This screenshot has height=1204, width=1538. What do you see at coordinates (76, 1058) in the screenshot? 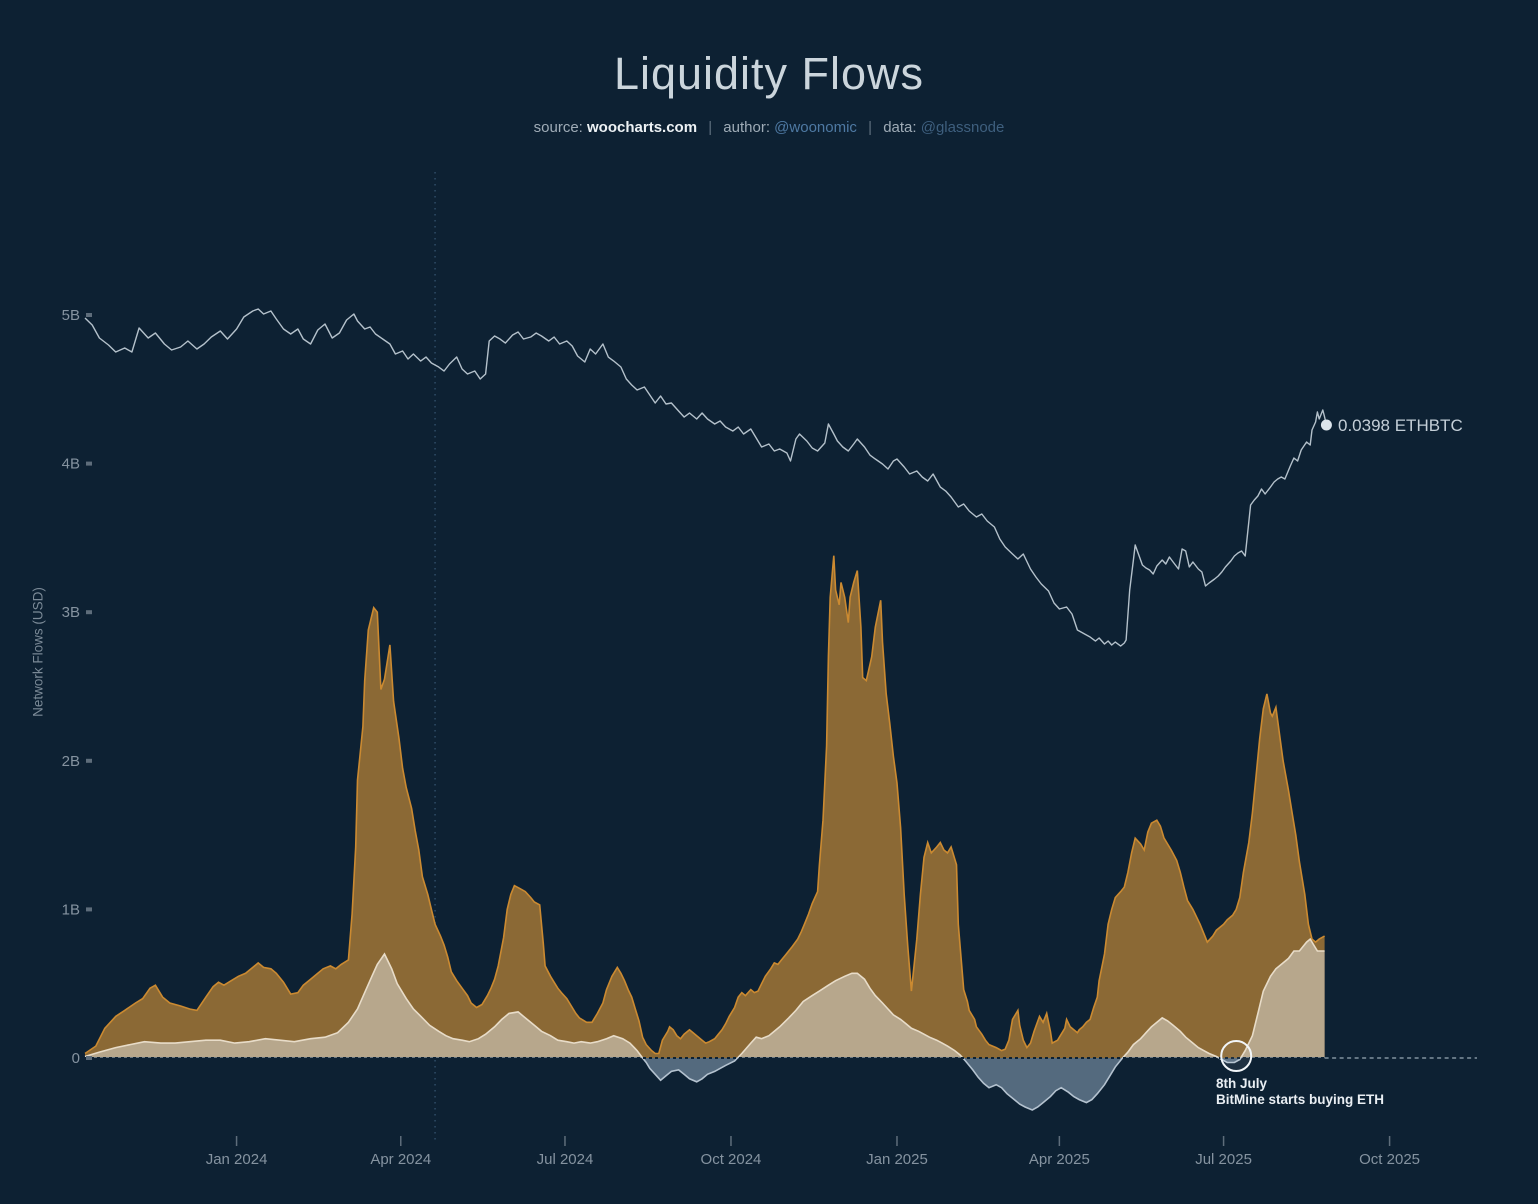
I see `y-tick-label: 0` at bounding box center [76, 1058].